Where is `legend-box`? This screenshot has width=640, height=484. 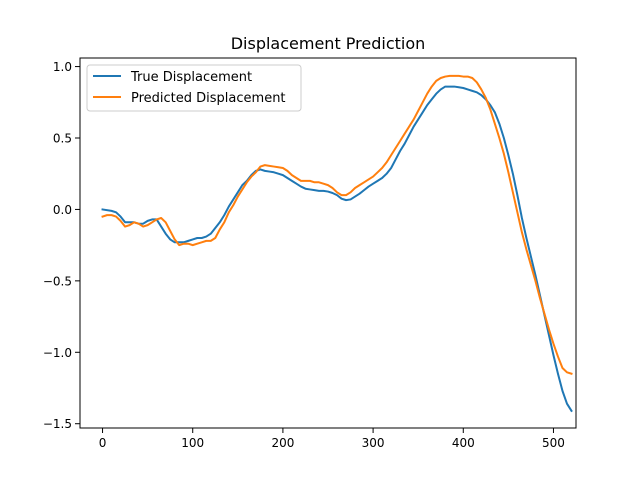 legend-box is located at coordinates (194, 88).